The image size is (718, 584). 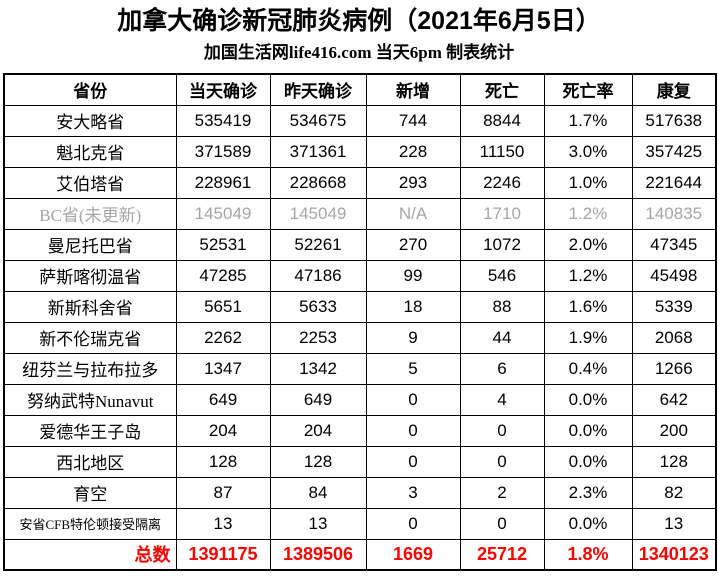 I want to click on yesterday-cell: 1342, so click(x=318, y=368).